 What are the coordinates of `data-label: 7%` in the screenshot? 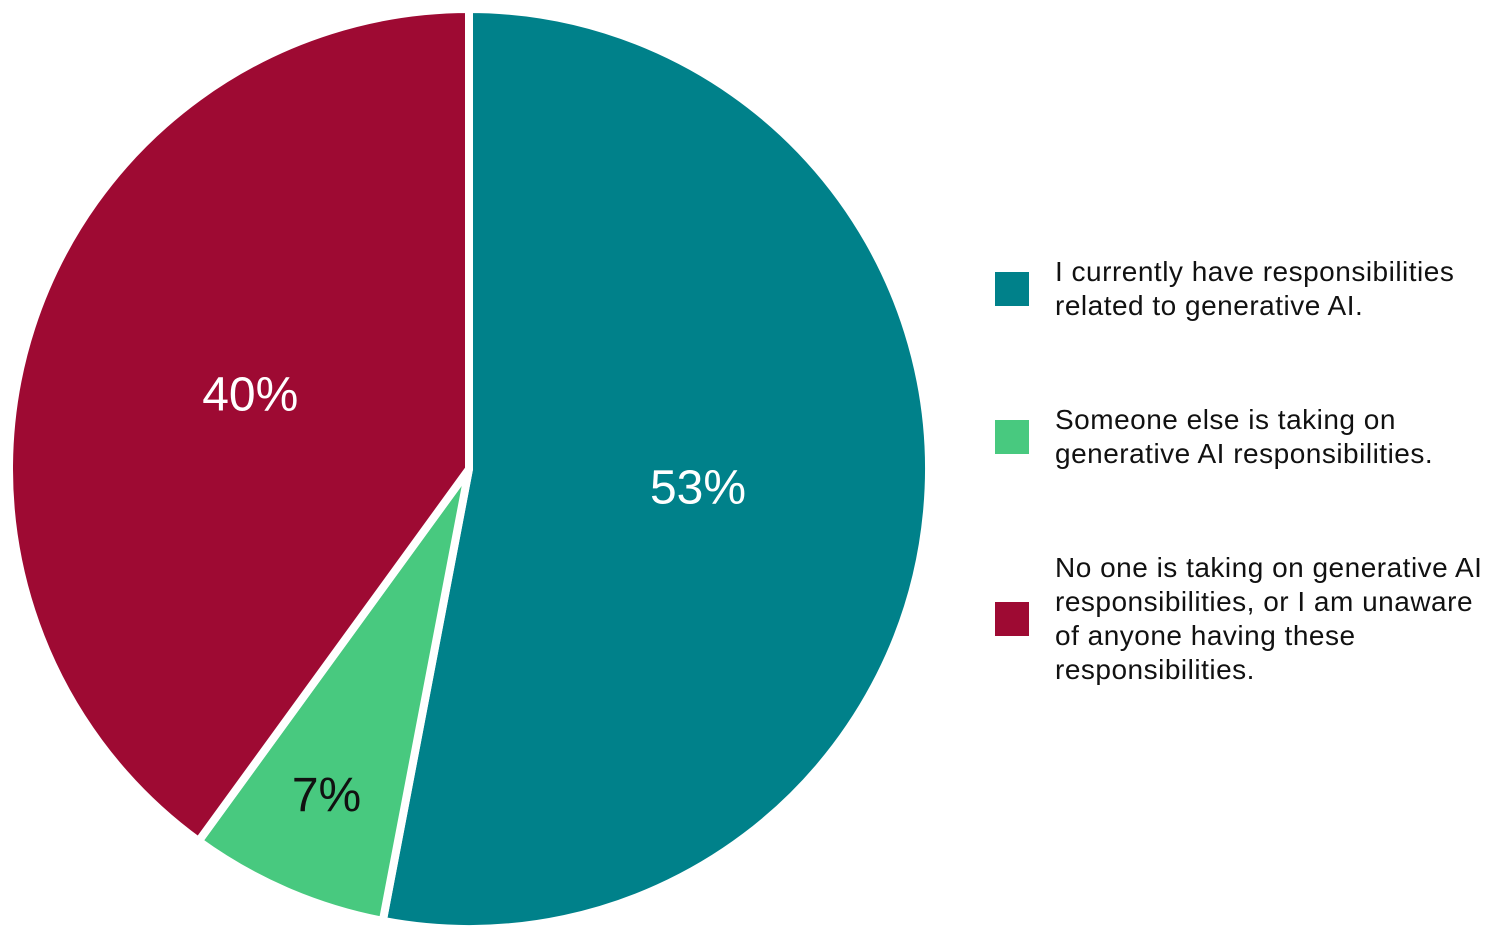 It's located at (326, 795).